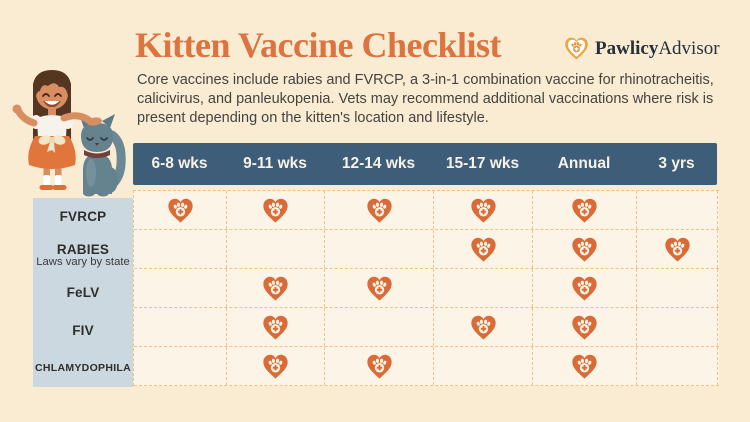 The height and width of the screenshot is (422, 750). What do you see at coordinates (275, 163) in the screenshot?
I see `column-header: 9-11 wks` at bounding box center [275, 163].